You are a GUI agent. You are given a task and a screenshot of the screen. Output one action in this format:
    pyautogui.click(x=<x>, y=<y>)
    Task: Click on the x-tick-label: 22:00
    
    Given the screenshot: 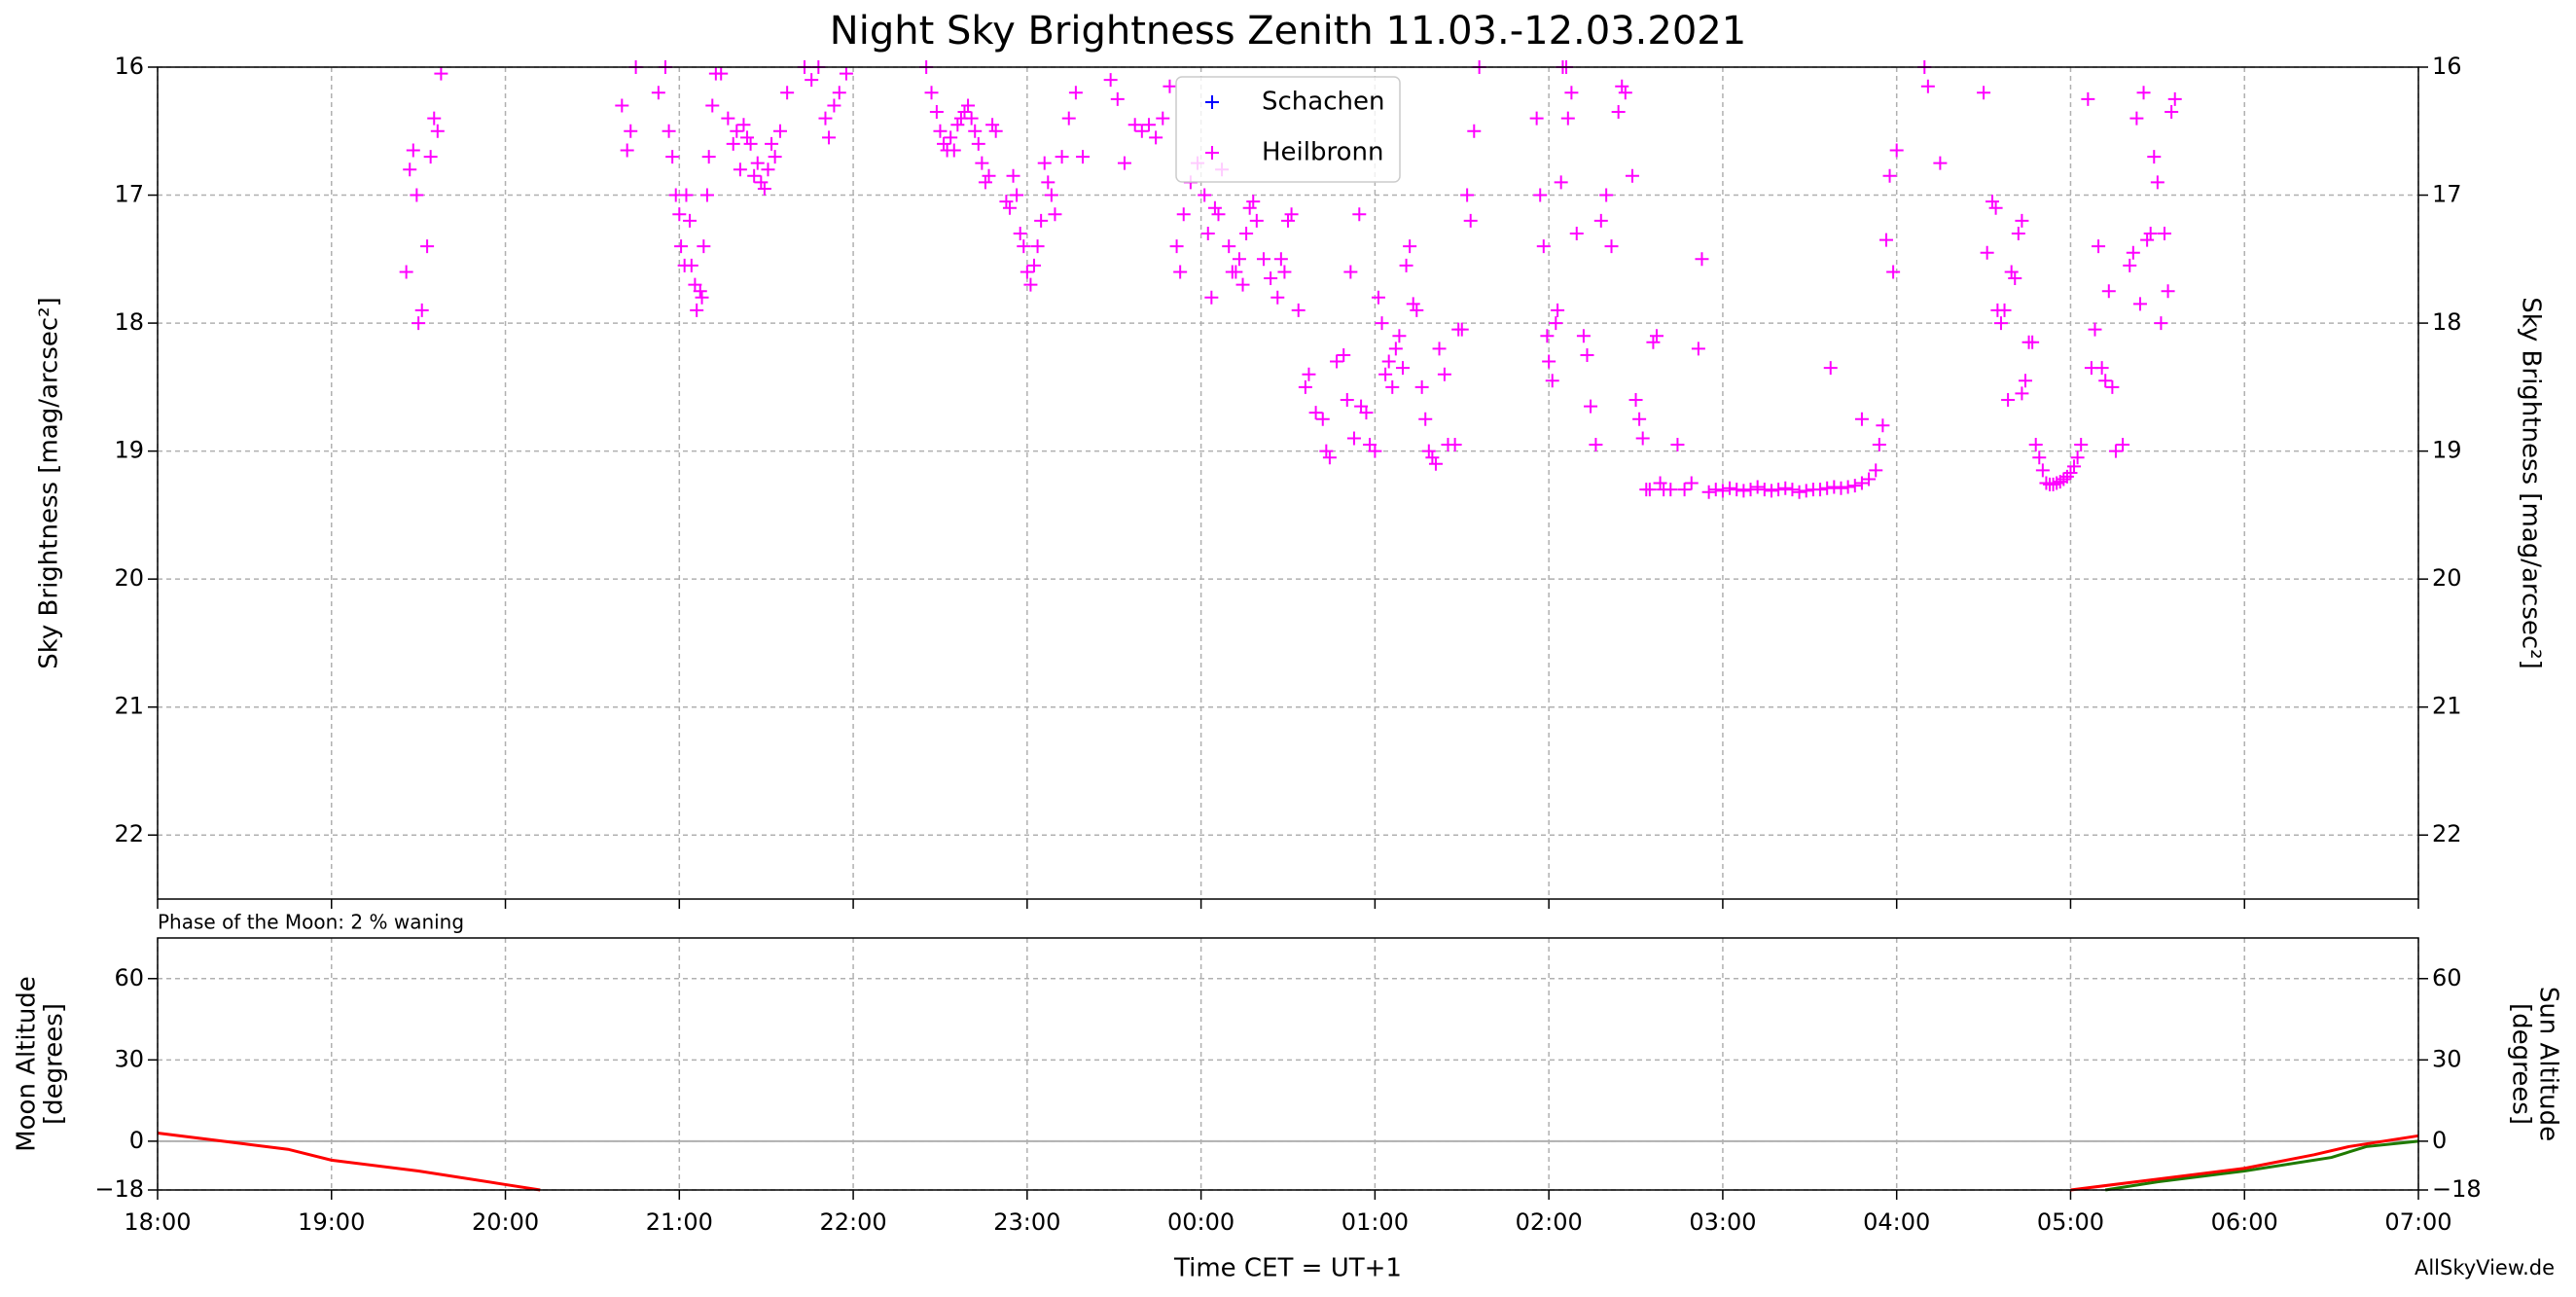 What is the action you would take?
    pyautogui.click(x=852, y=1222)
    